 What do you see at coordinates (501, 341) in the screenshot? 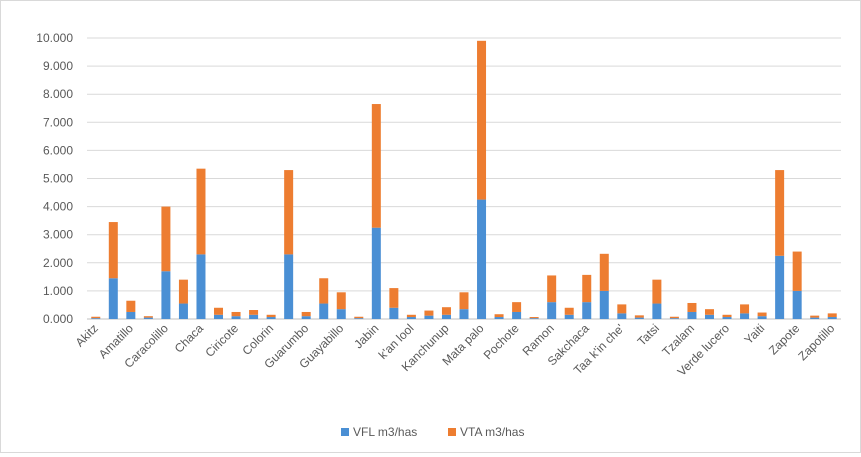
I see `x-tick-label: Pochote` at bounding box center [501, 341].